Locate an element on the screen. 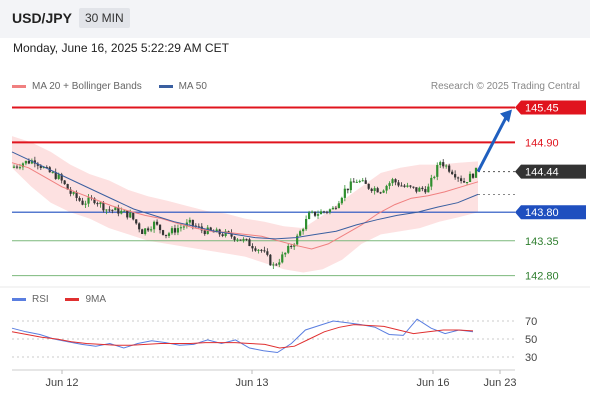 The width and height of the screenshot is (590, 400). rsi-ma-swatch is located at coordinates (72, 299).